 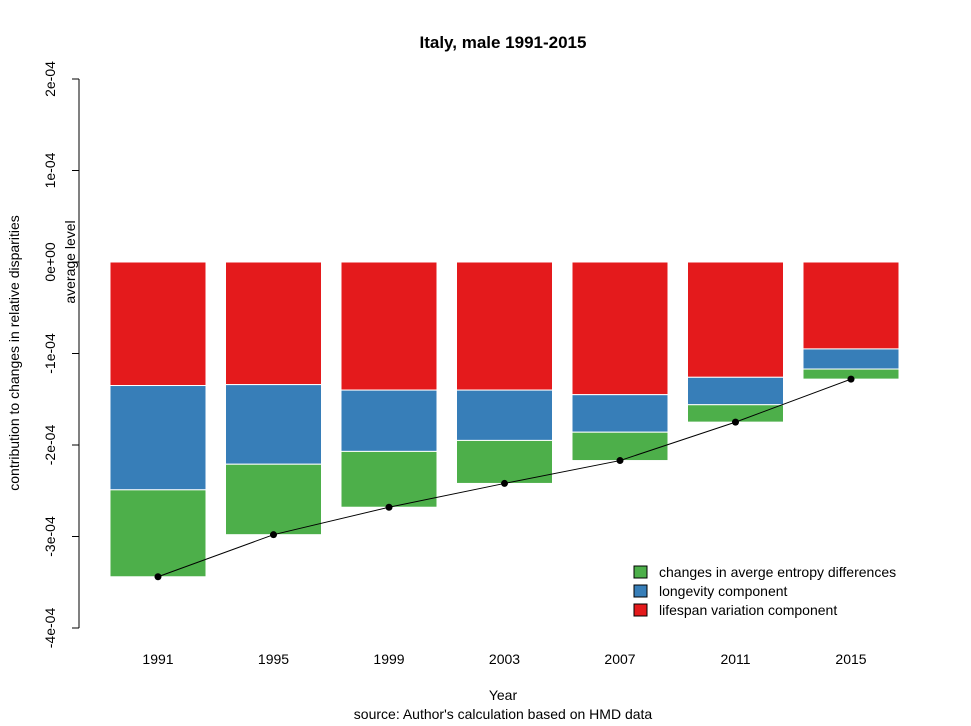 What do you see at coordinates (50, 628) in the screenshot?
I see `y-tick-label: -4e-04` at bounding box center [50, 628].